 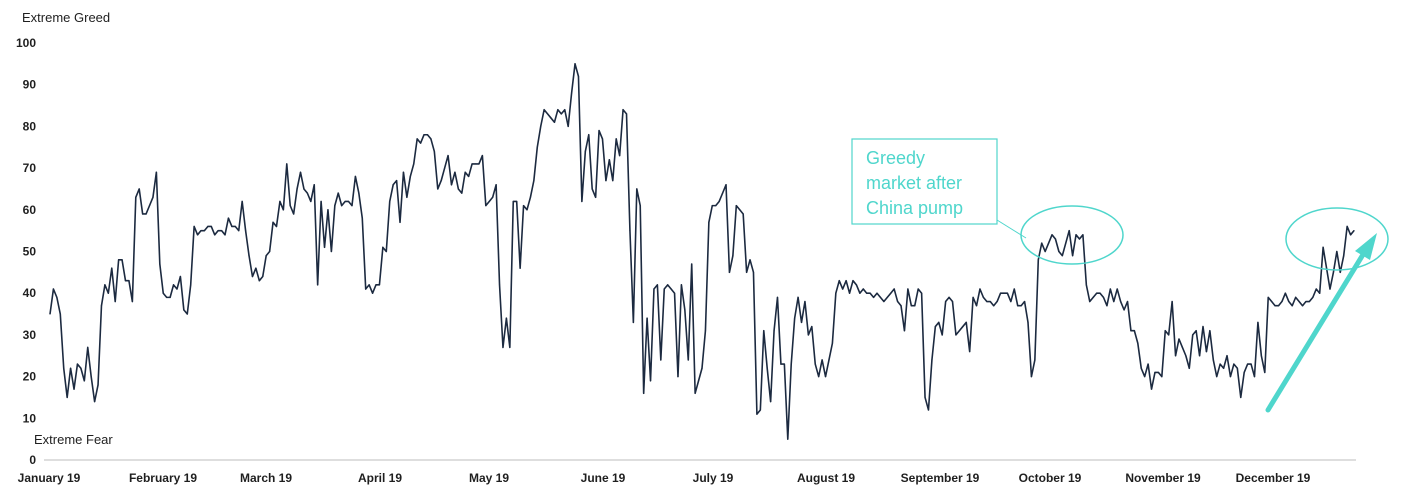 I want to click on y-tick-label: 30, so click(x=30, y=335).